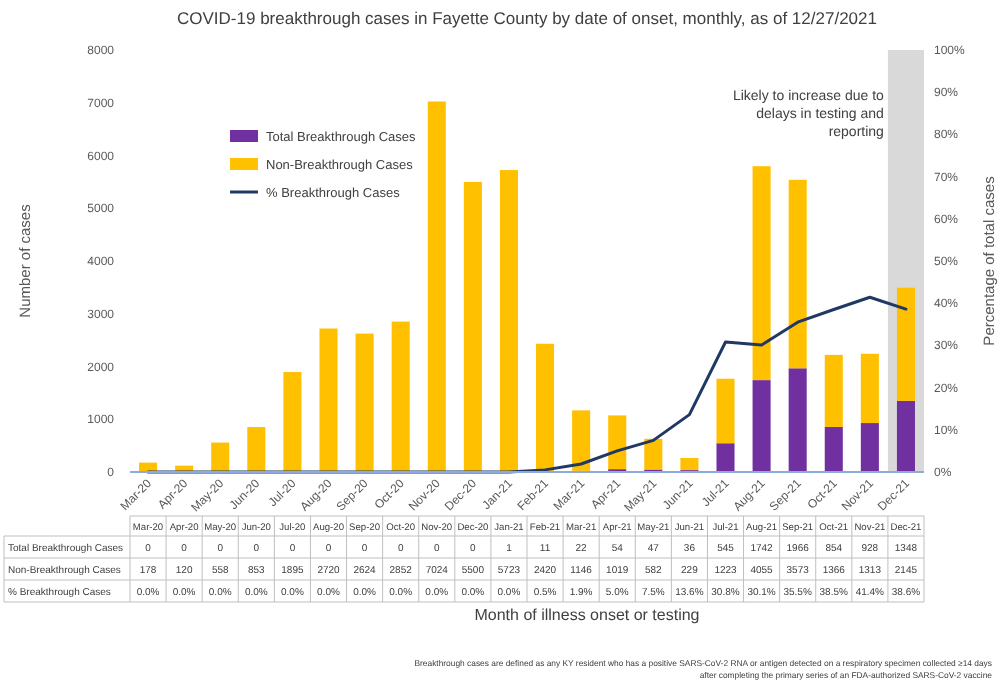  What do you see at coordinates (527, 18) in the screenshot?
I see `chart-title: COVID-19 breakthrough cases in Fayette County by date of onset, monthly, as of 12/27/2021` at bounding box center [527, 18].